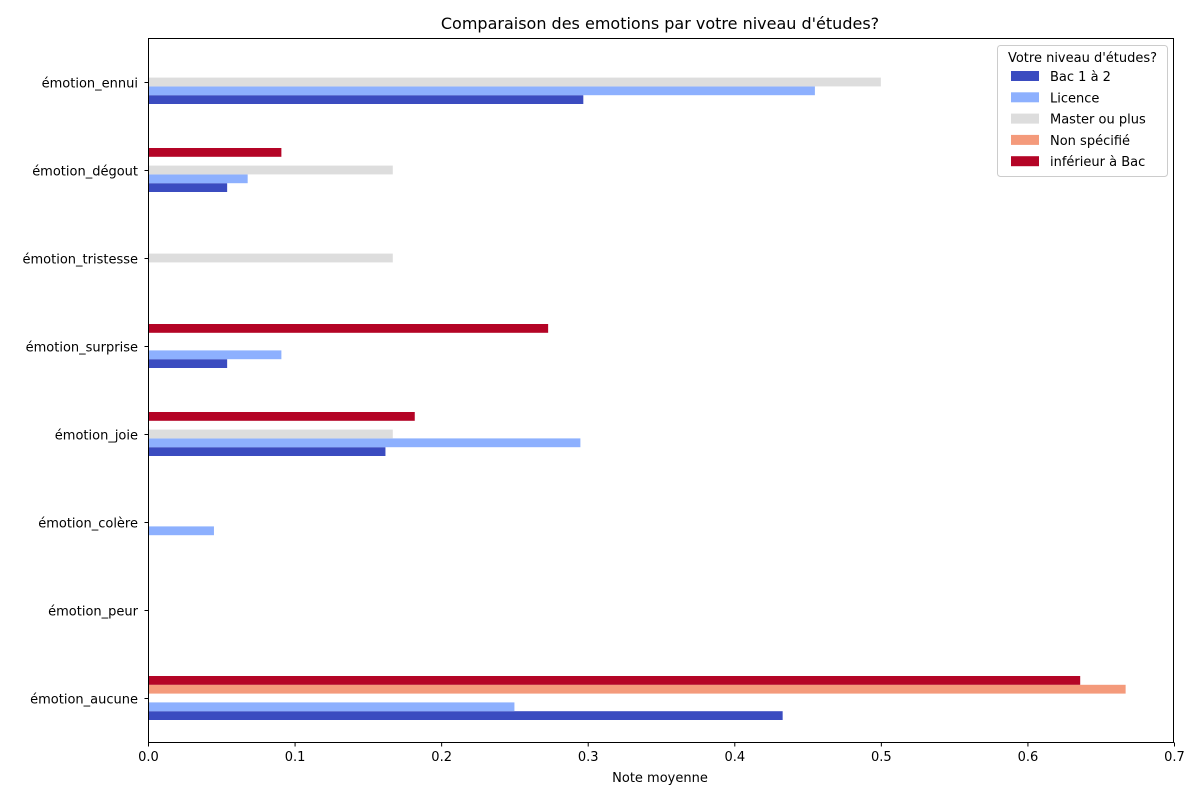 Image resolution: width=1200 pixels, height=800 pixels. What do you see at coordinates (88, 524) in the screenshot?
I see `y-tick-label: émotion_colère` at bounding box center [88, 524].